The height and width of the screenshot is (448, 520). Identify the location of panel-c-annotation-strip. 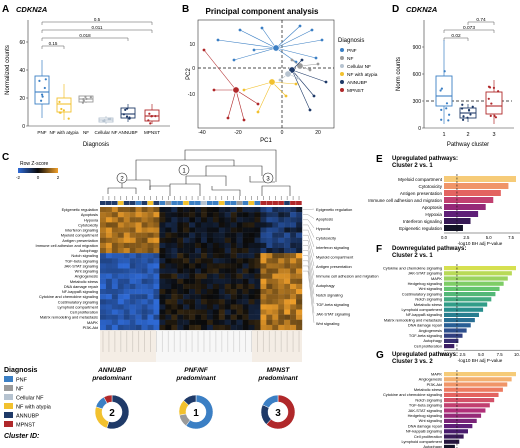
(201, 203).